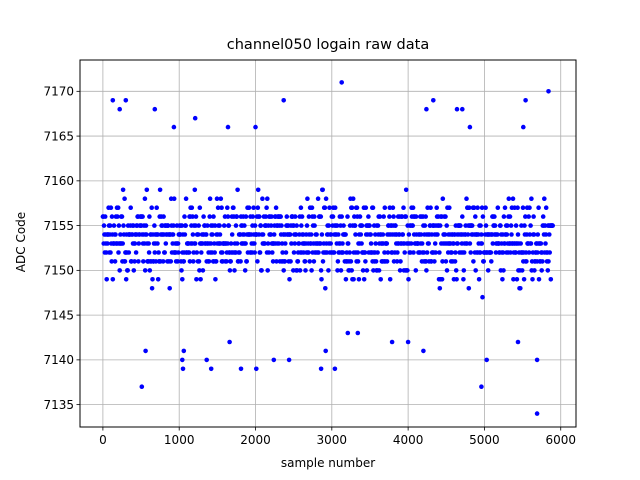 The width and height of the screenshot is (640, 480). I want to click on y-tick-label: 7140, so click(58, 360).